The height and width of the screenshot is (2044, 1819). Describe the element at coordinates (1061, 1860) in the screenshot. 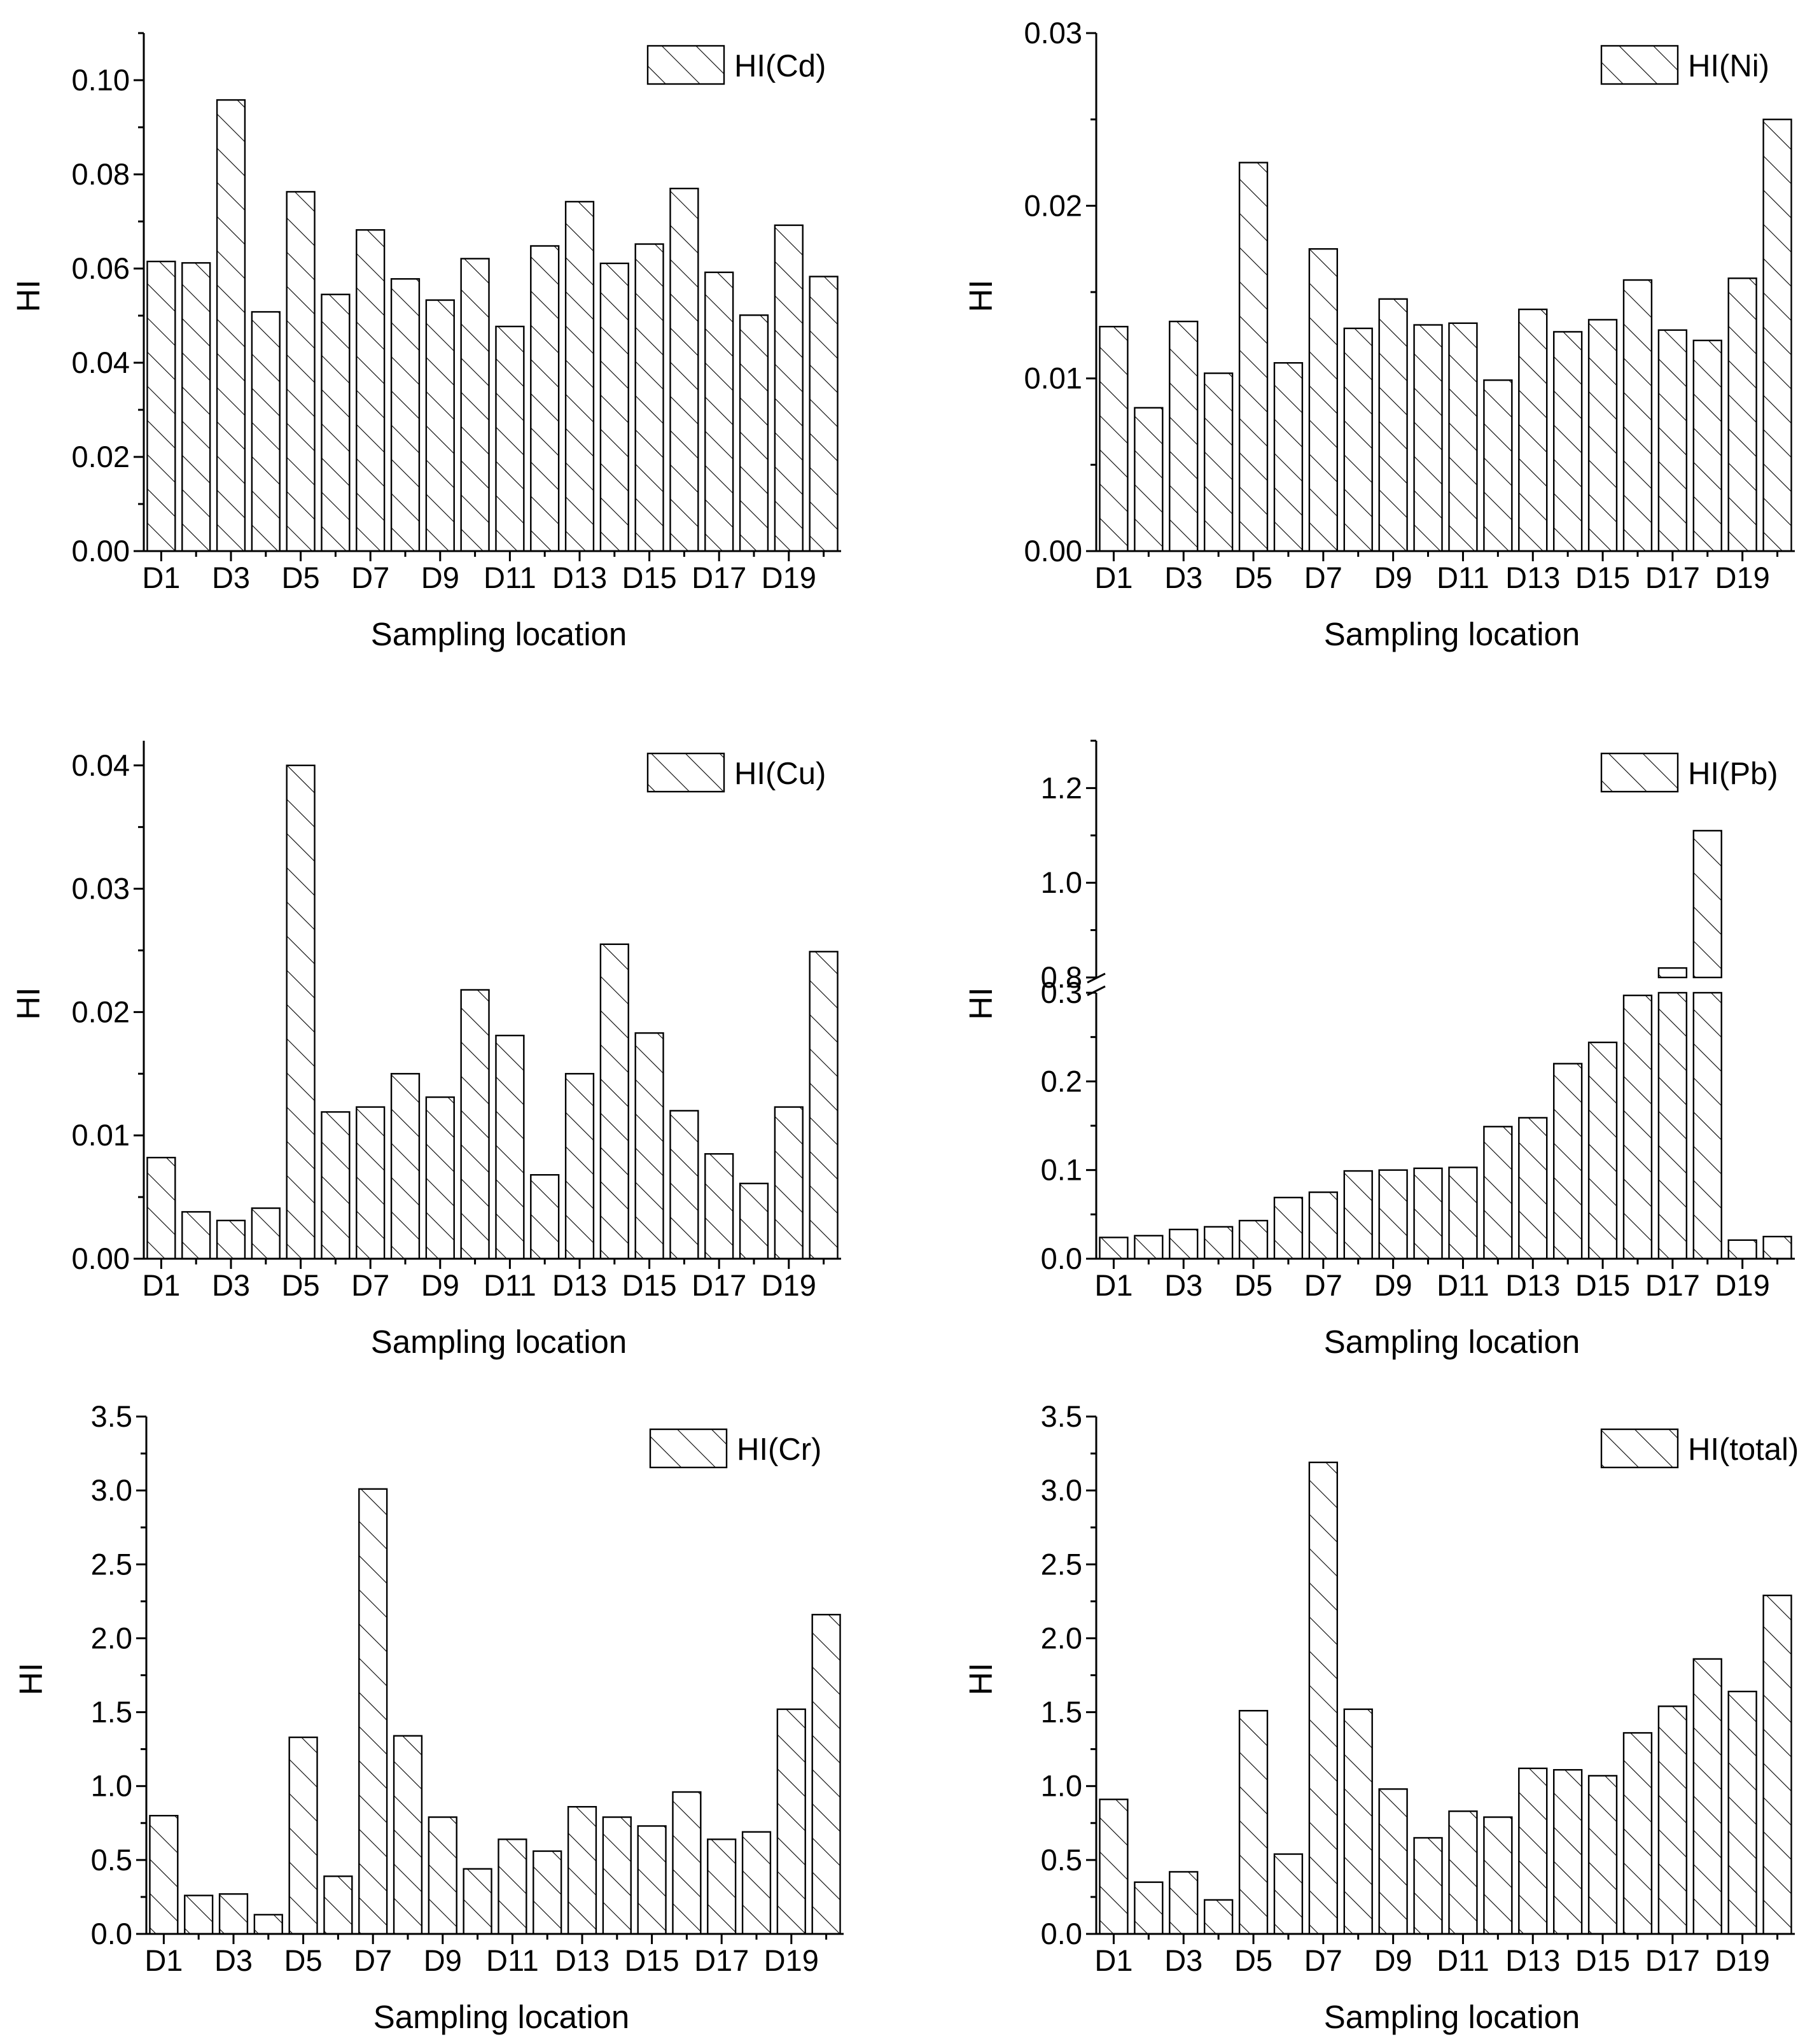

I see `y-tick-label: 0.5` at that location.